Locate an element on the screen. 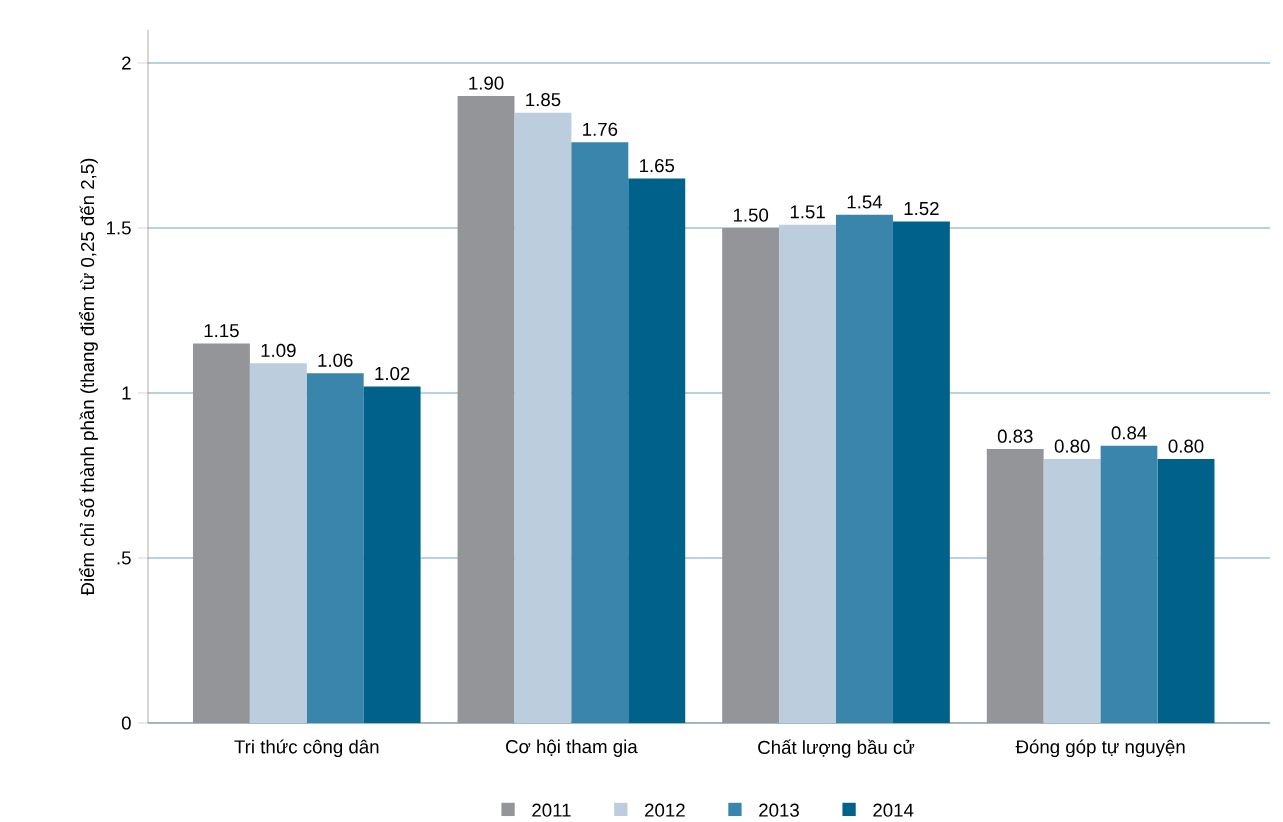  y-tick-label: .5 is located at coordinates (124, 558).